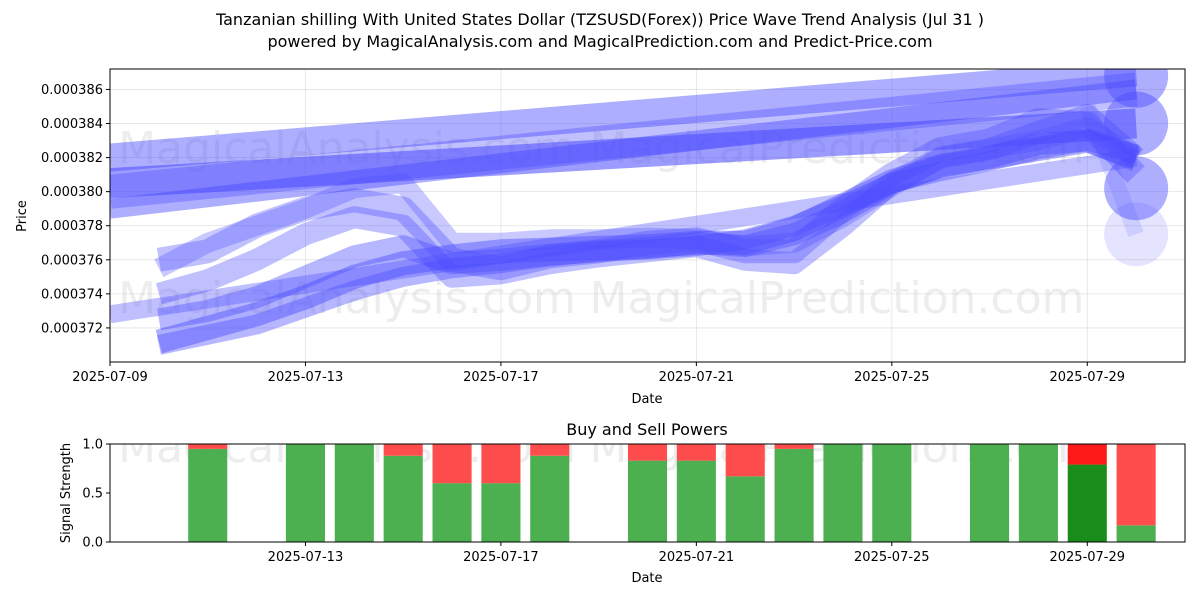  I want to click on watermark-mid-right: MagicalPrediction.com, so click(837, 298).